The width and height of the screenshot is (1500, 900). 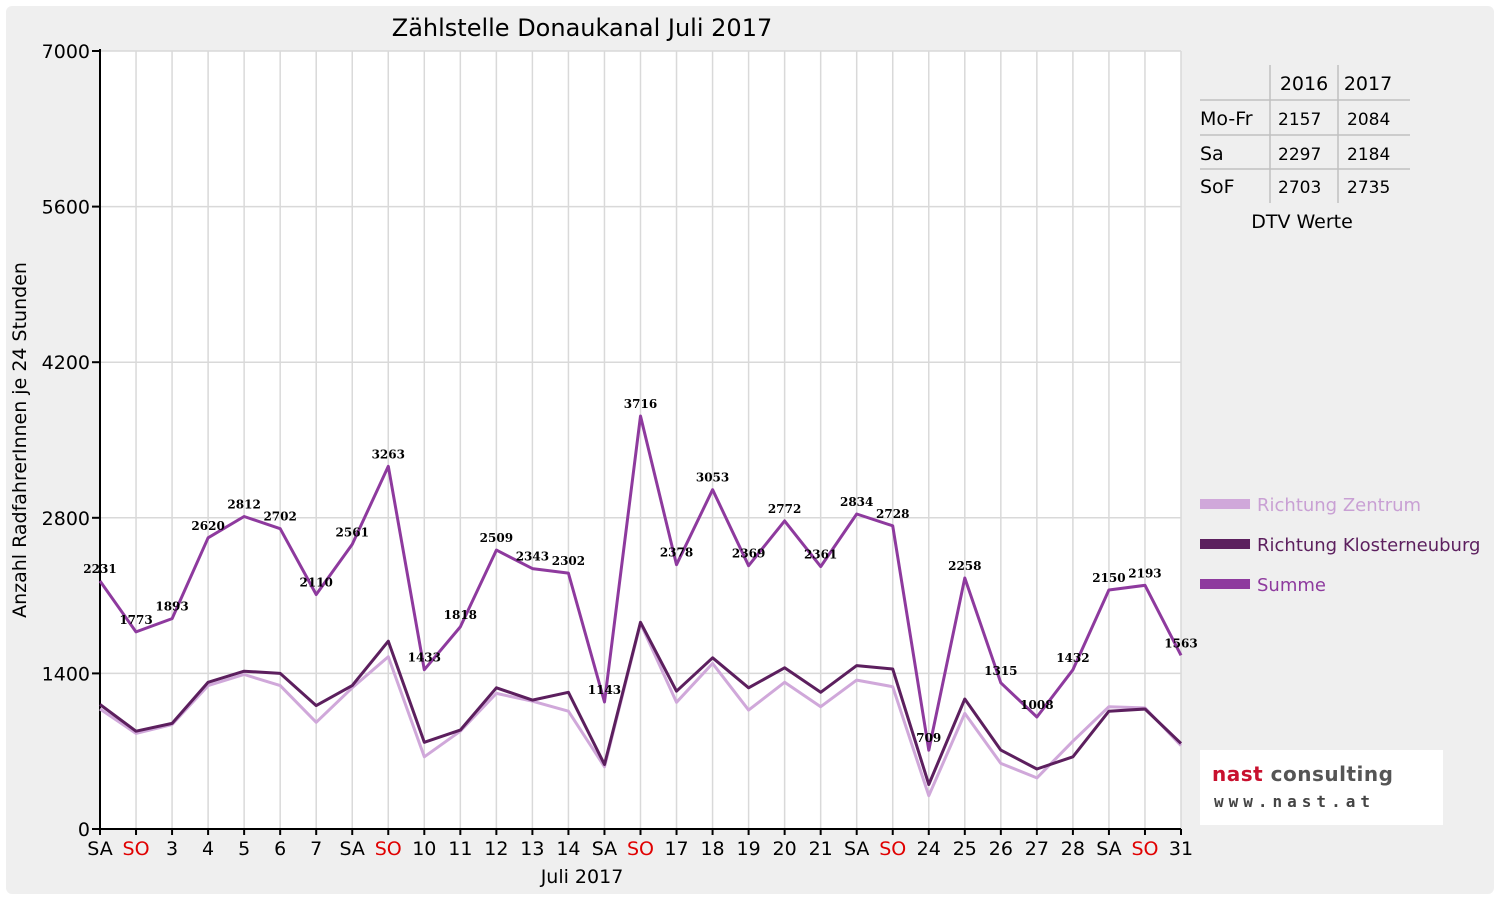 I want to click on data-label: 2702, so click(x=279, y=517).